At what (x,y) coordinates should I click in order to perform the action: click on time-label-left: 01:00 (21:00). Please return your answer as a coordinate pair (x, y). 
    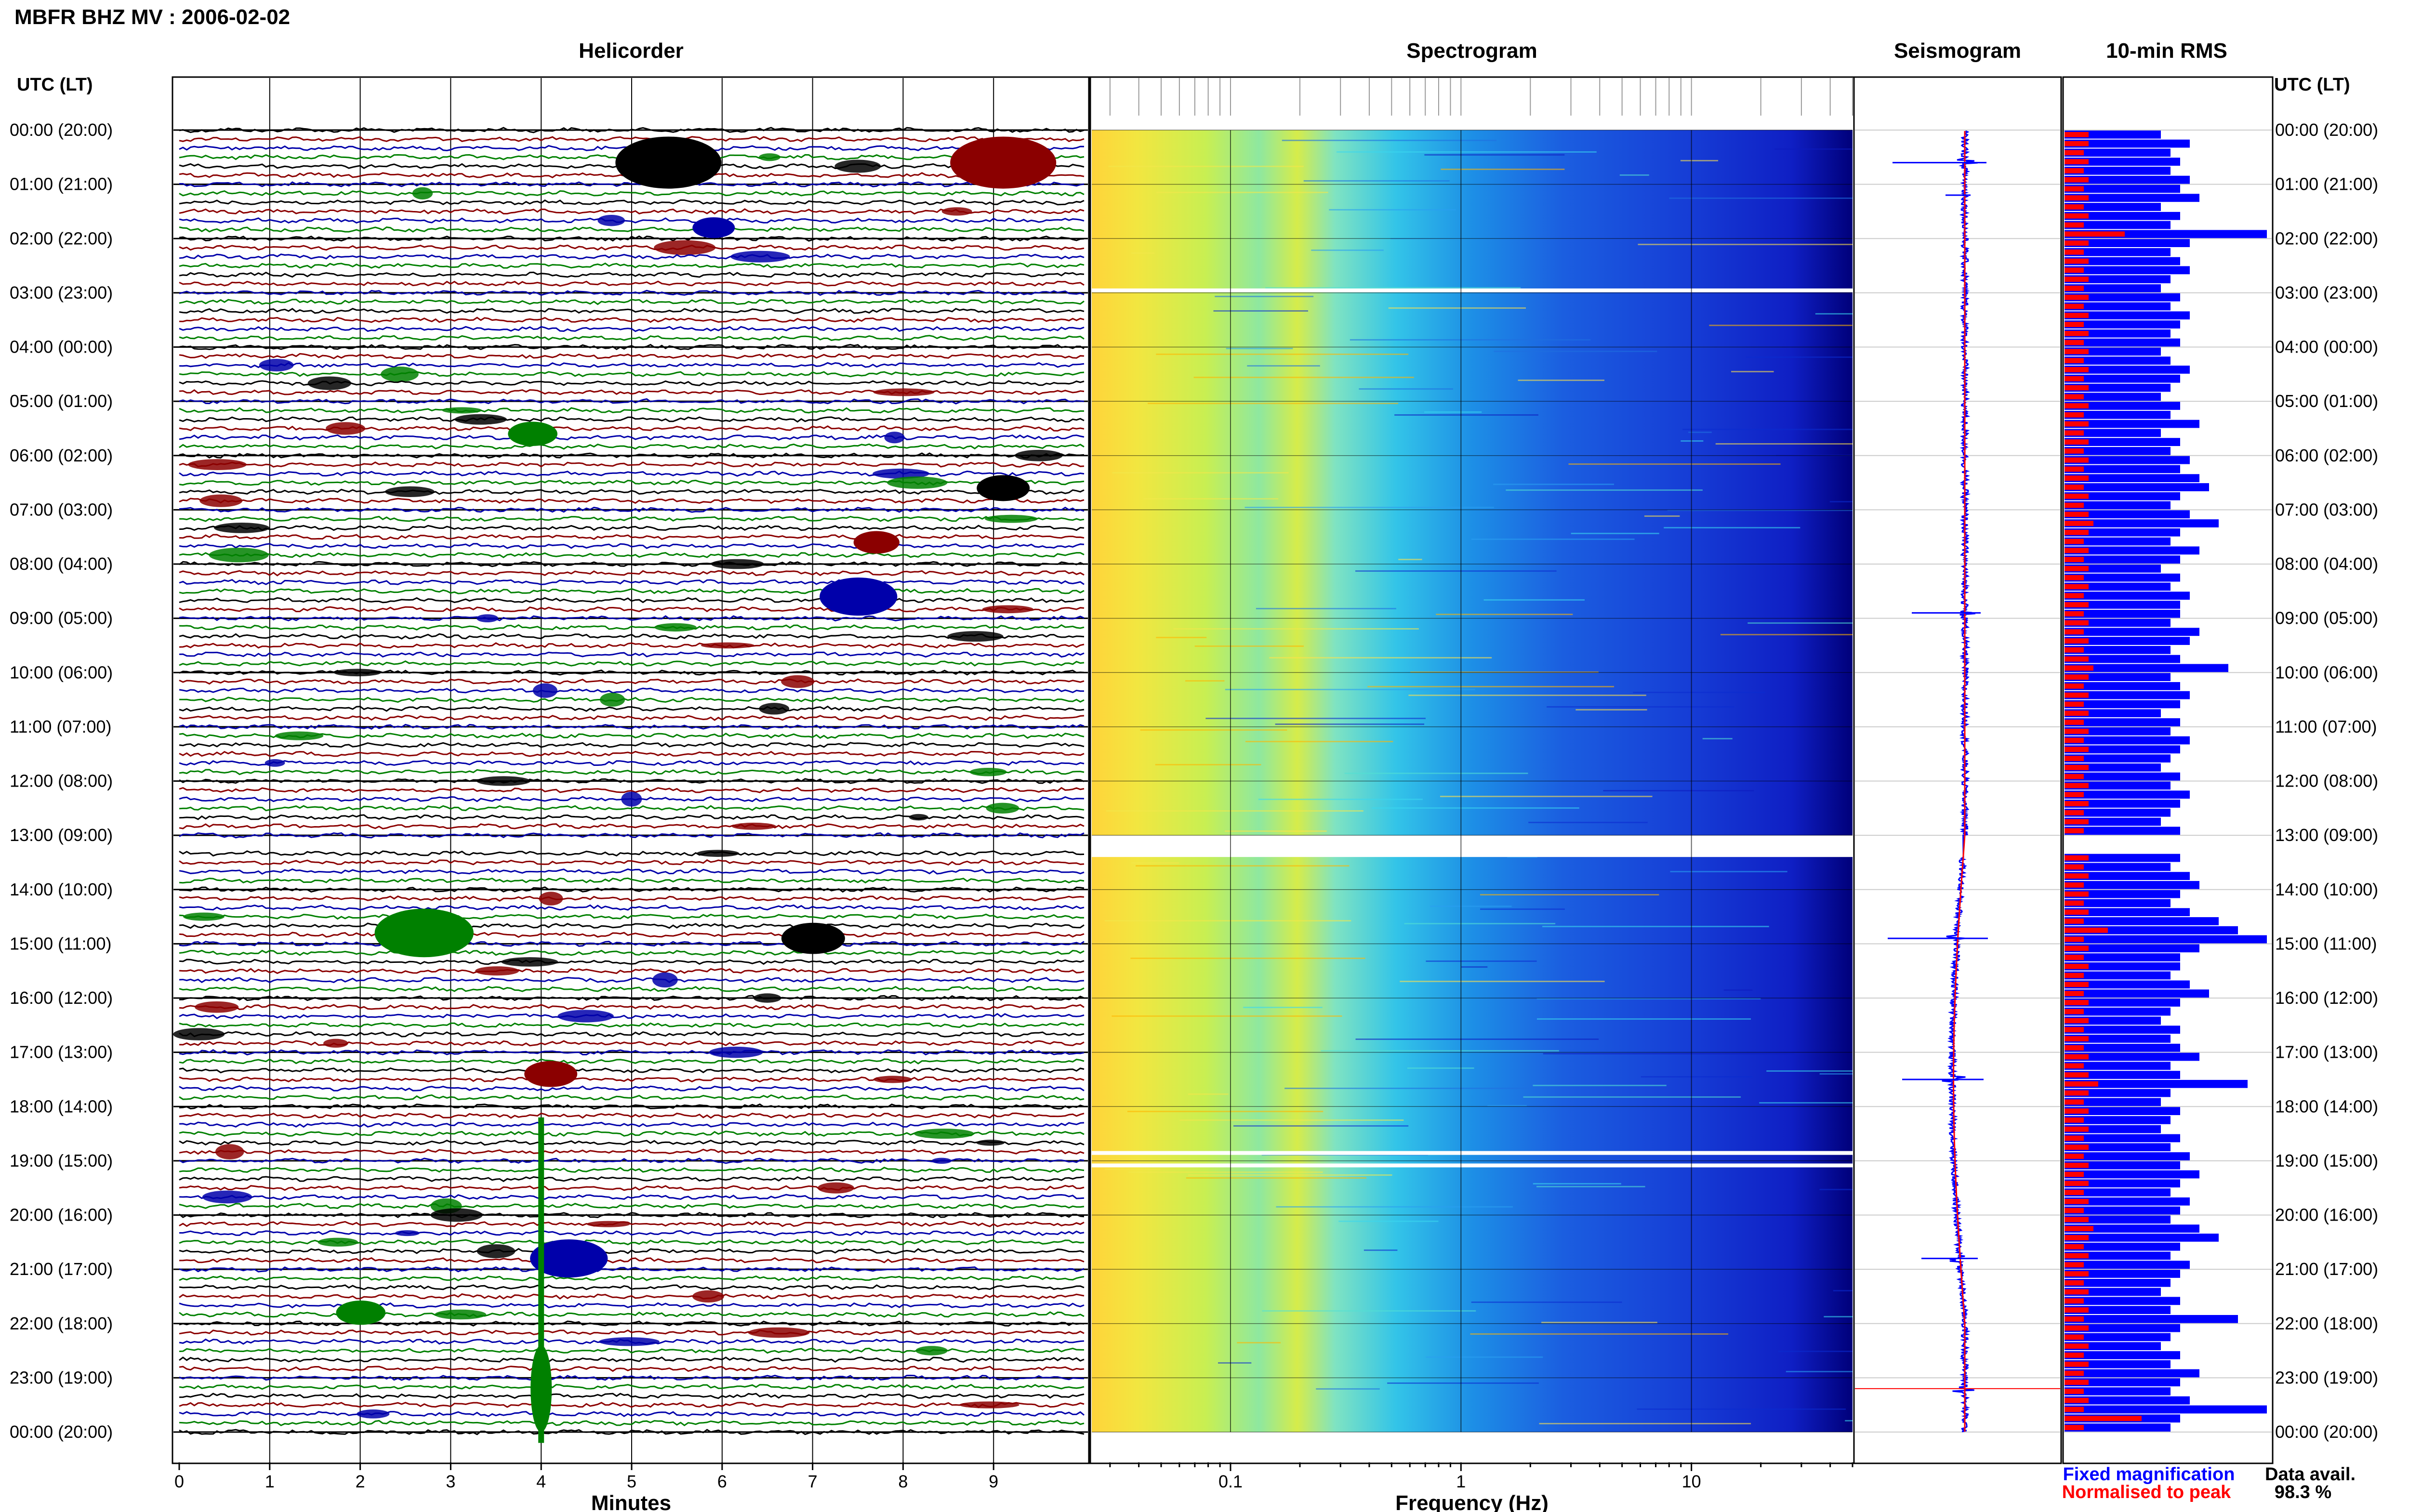
    Looking at the image, I should click on (62, 184).